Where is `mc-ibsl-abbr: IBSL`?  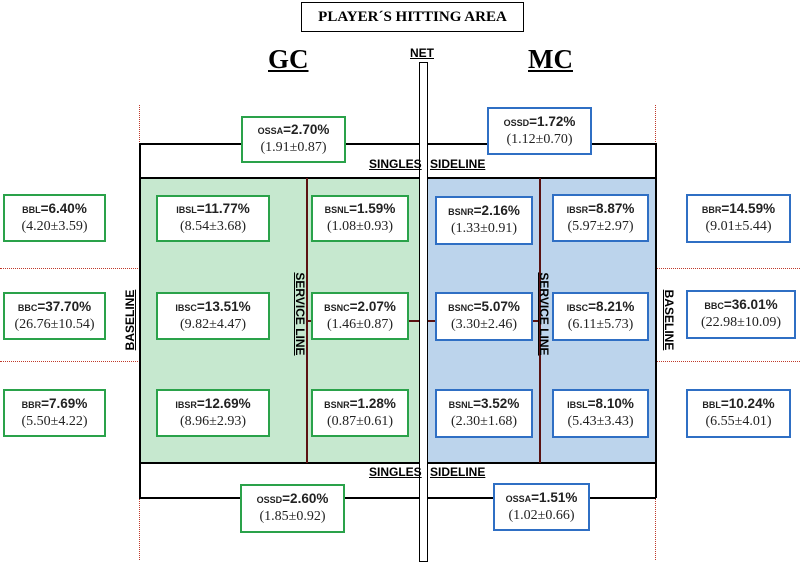
mc-ibsl-abbr: IBSL is located at coordinates (577, 405).